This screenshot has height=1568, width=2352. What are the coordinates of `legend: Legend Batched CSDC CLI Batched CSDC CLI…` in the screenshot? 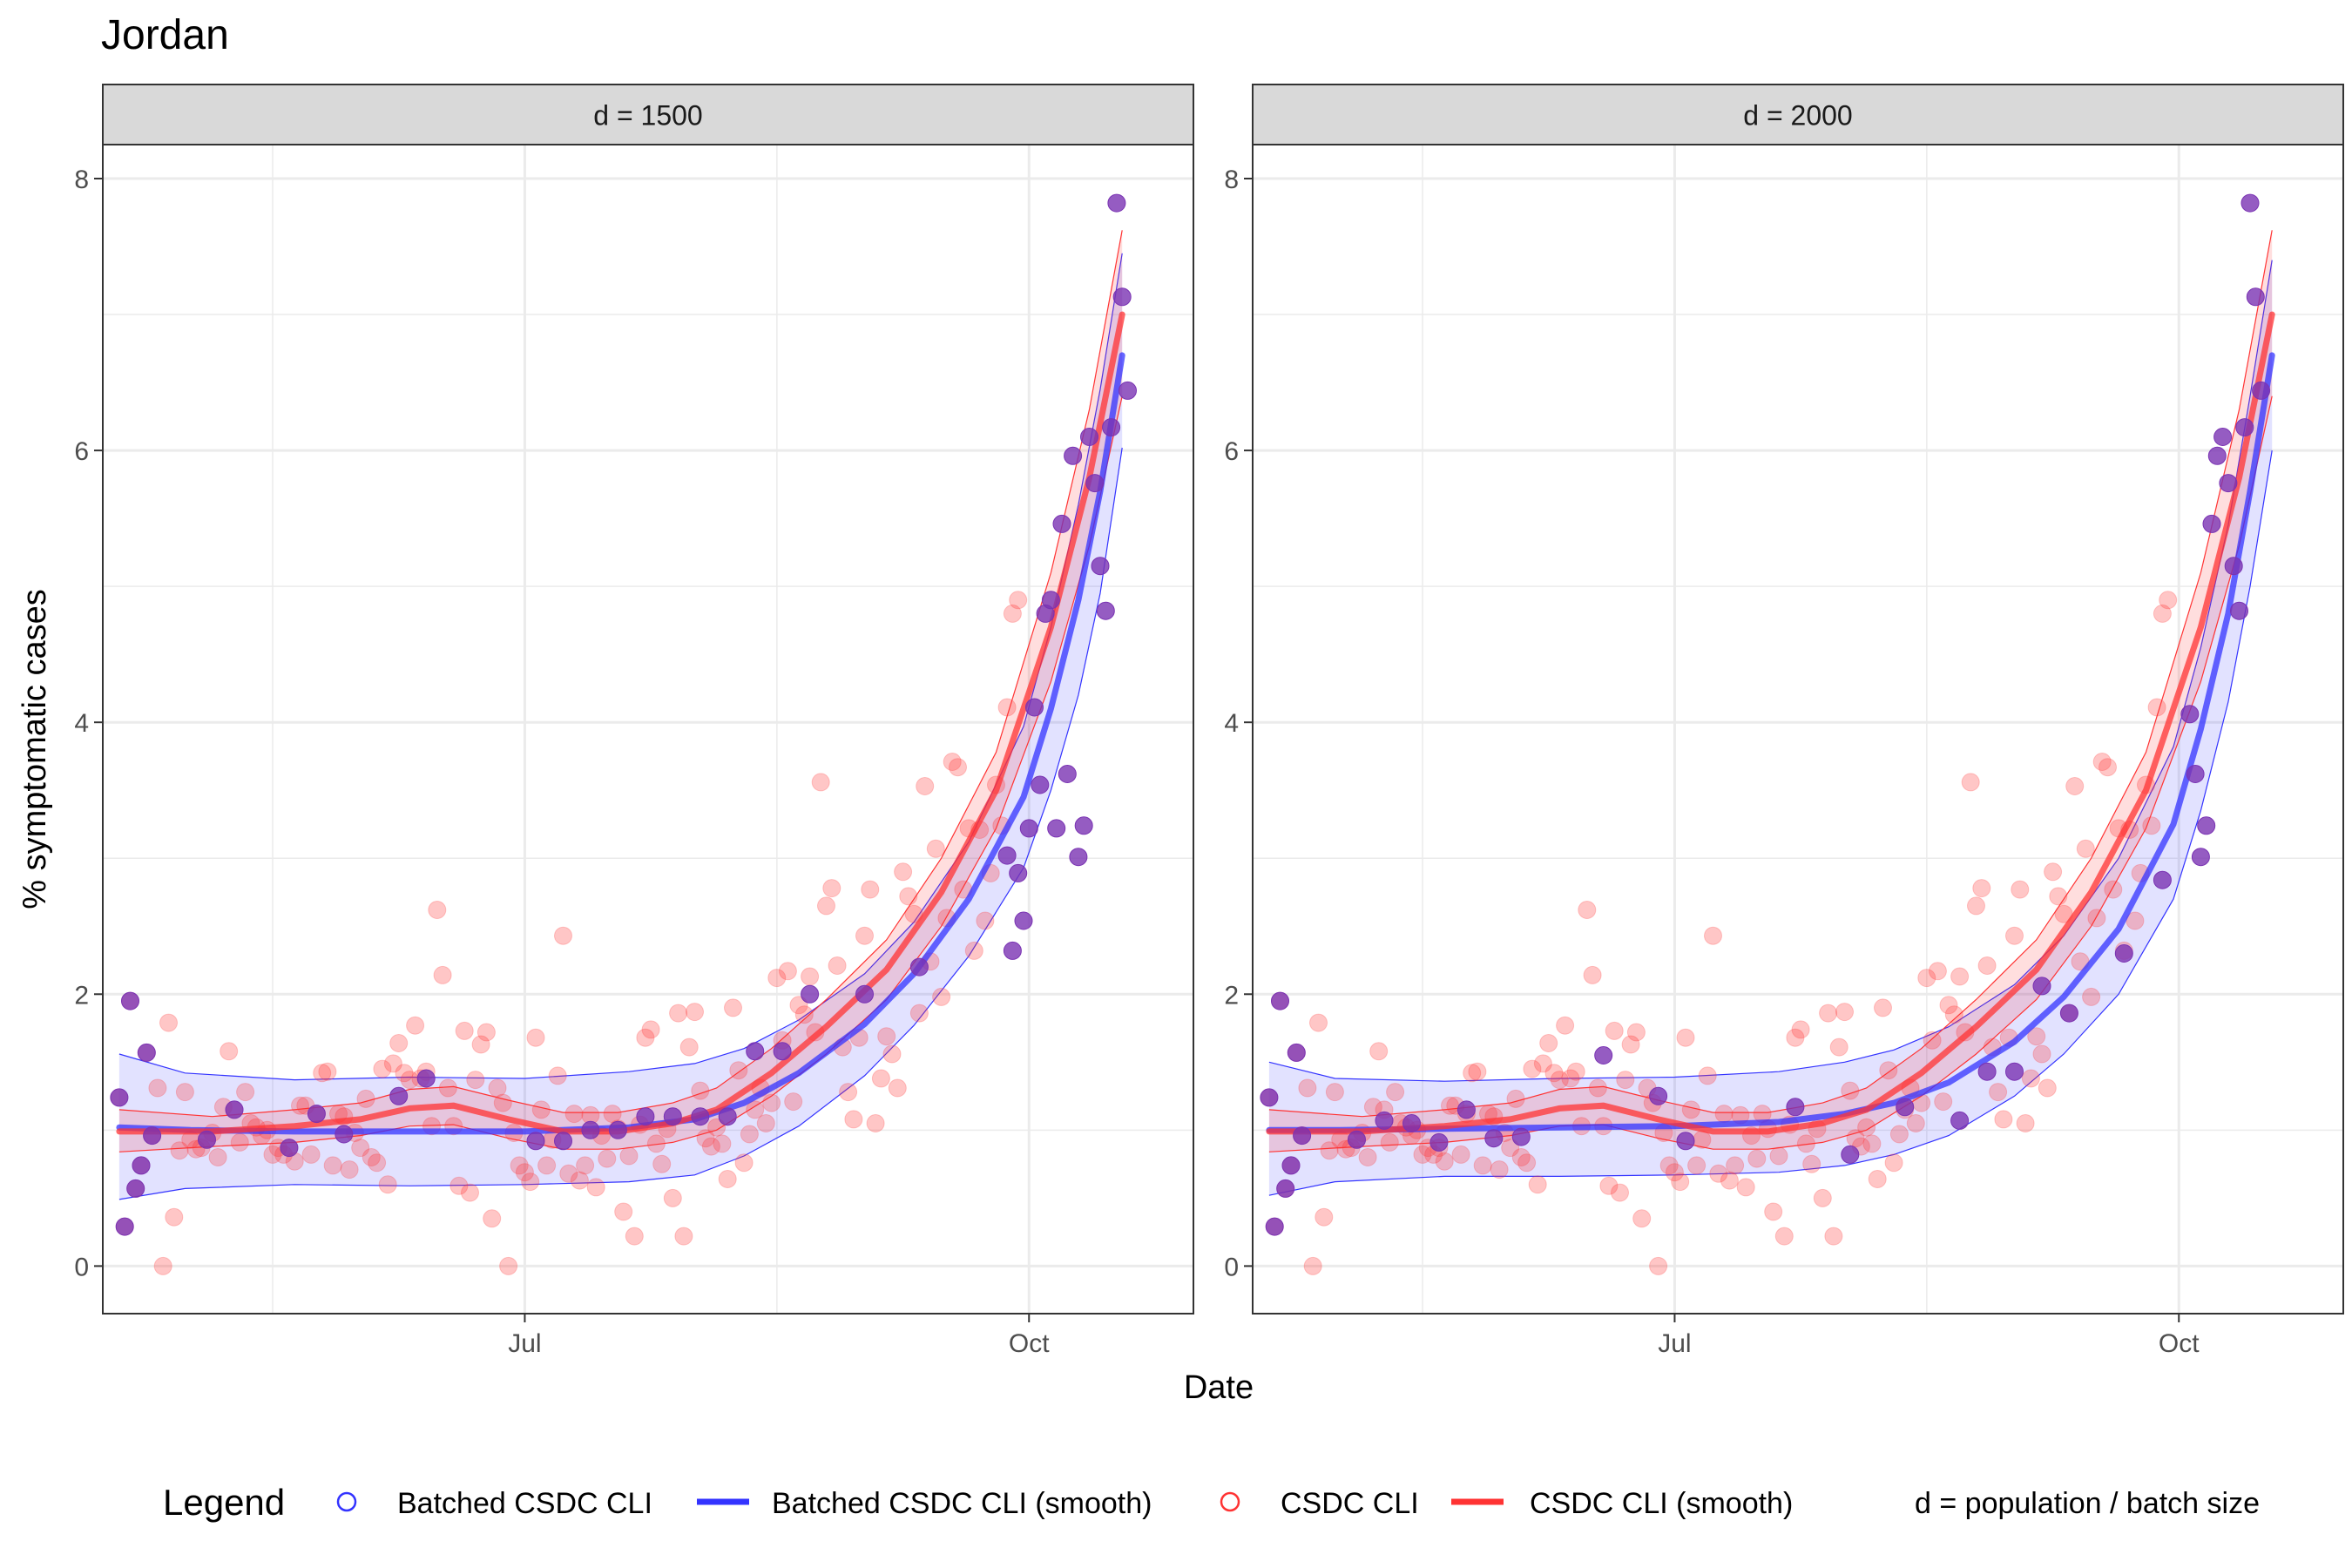 It's located at (1211, 1502).